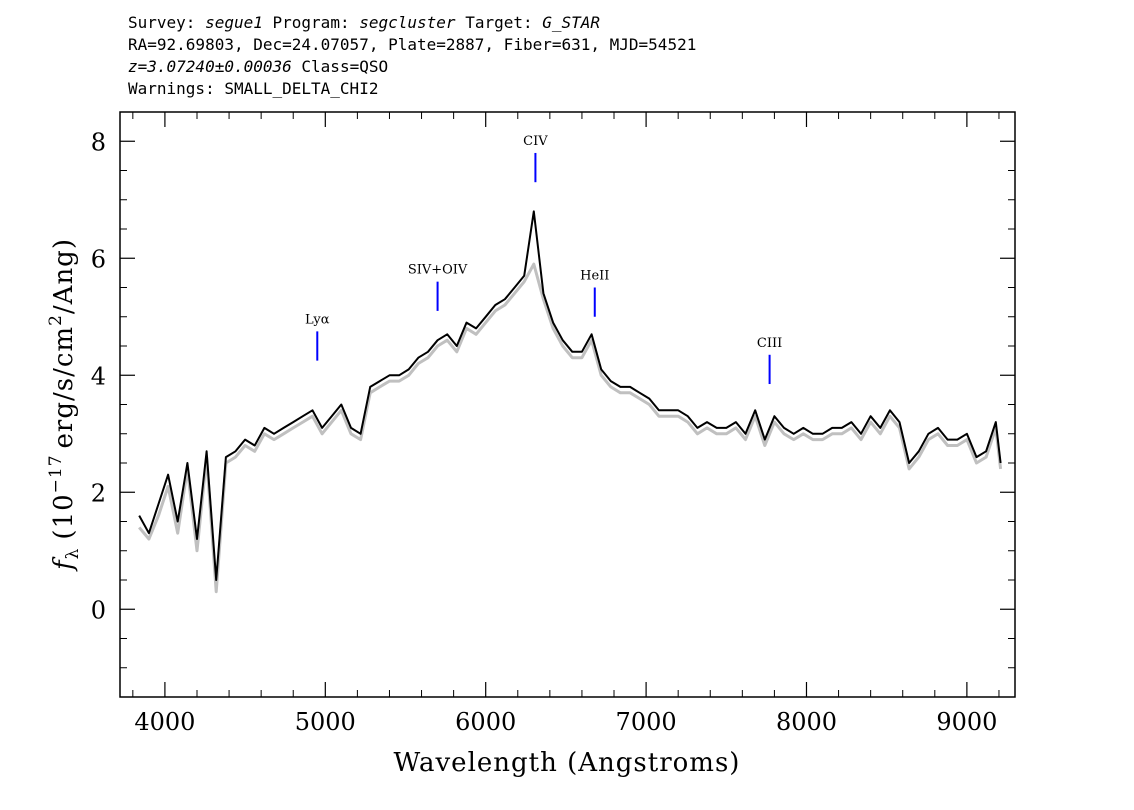  I want to click on emission-line-label: SIV+OIV, so click(438, 270).